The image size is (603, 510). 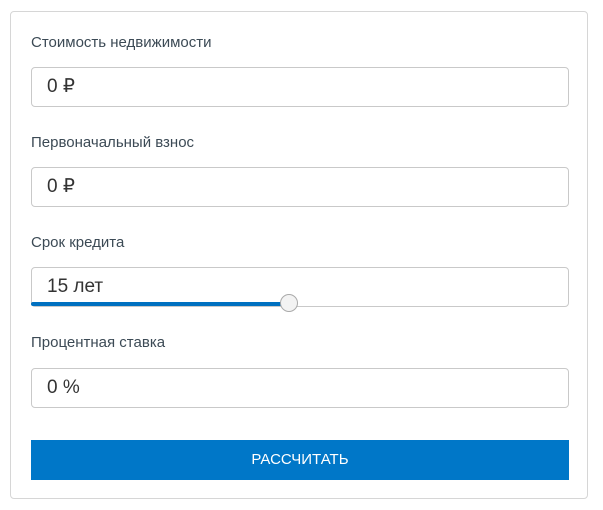 I want to click on slider-fill, so click(x=160, y=304).